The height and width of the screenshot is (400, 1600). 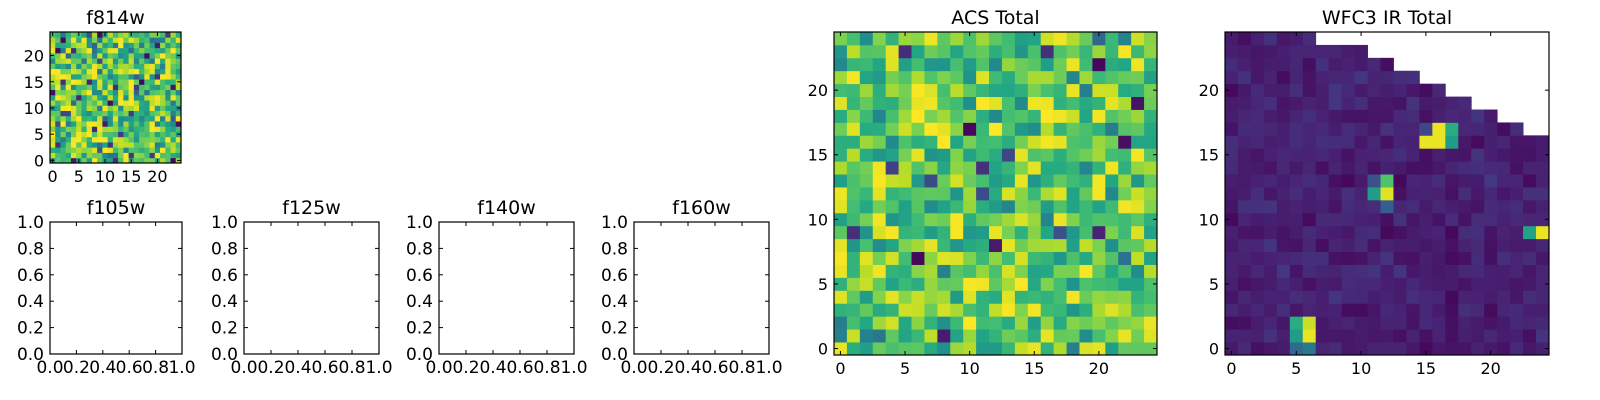 What do you see at coordinates (823, 349) in the screenshot?
I see `y-tick-label: 0` at bounding box center [823, 349].